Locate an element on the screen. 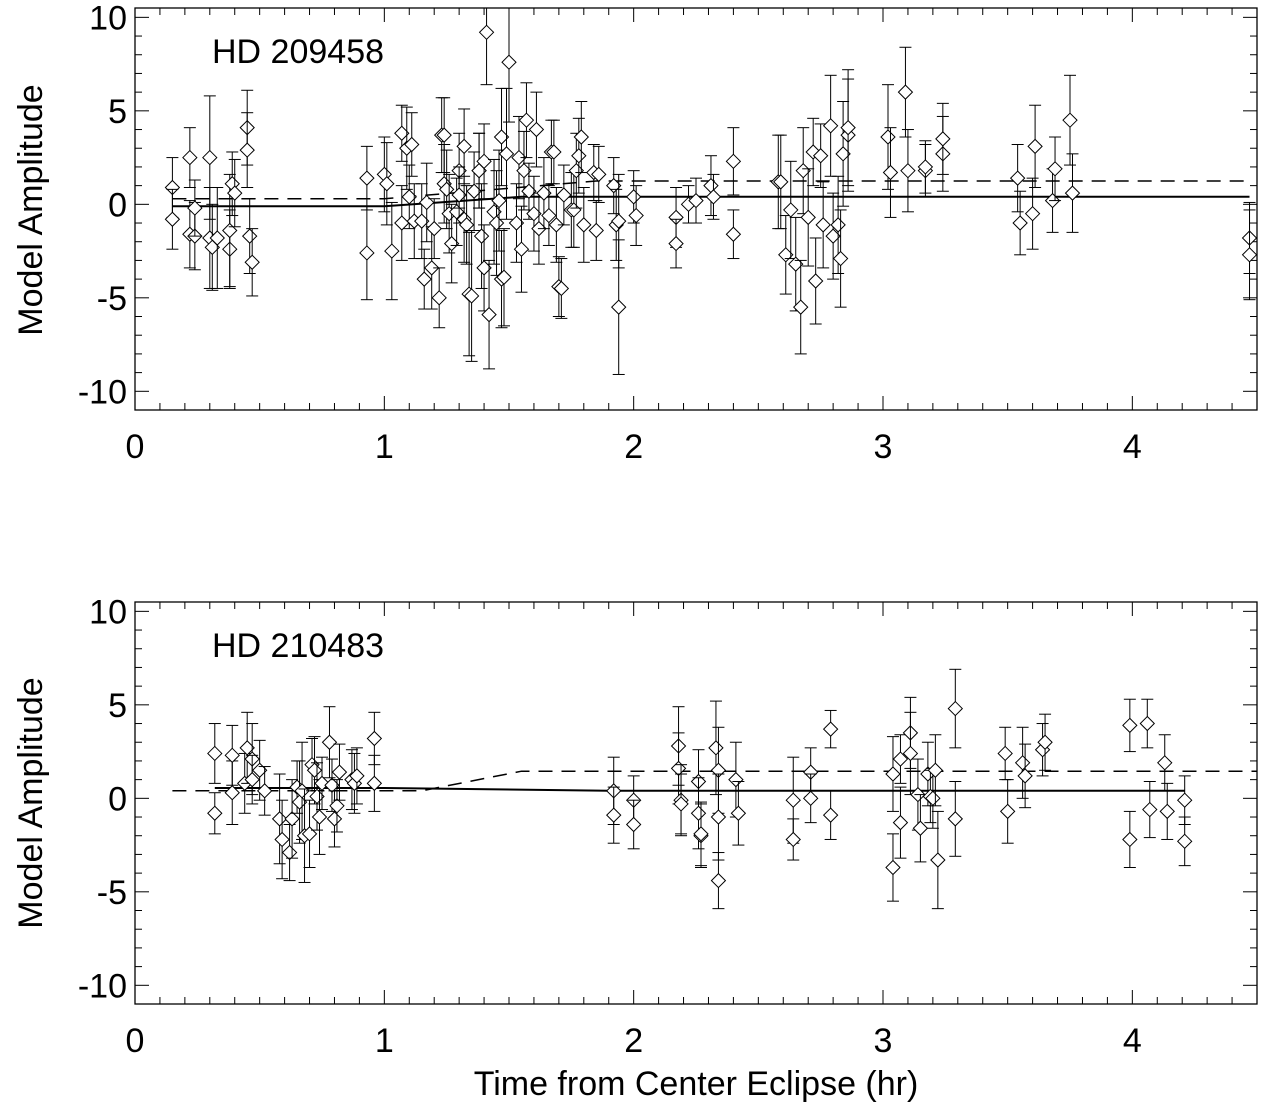  solid-line is located at coordinates (711, 201).